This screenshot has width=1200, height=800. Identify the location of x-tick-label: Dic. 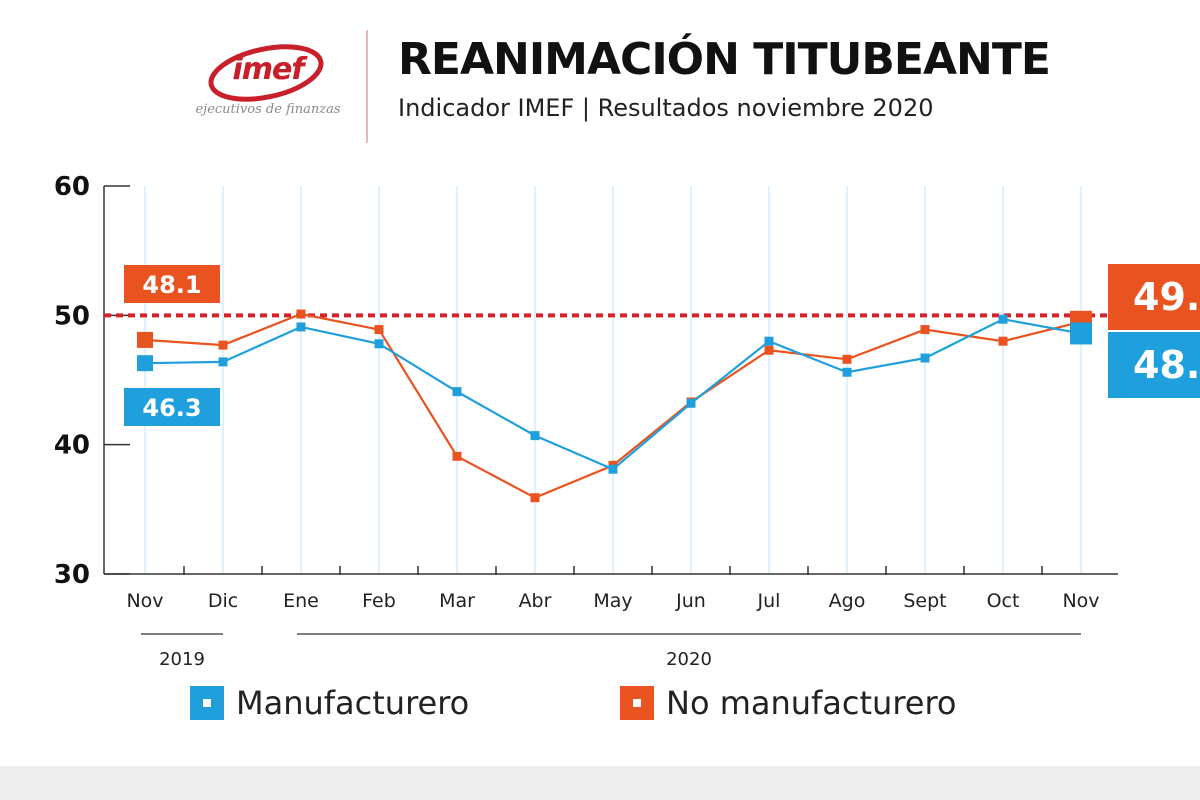
(223, 601).